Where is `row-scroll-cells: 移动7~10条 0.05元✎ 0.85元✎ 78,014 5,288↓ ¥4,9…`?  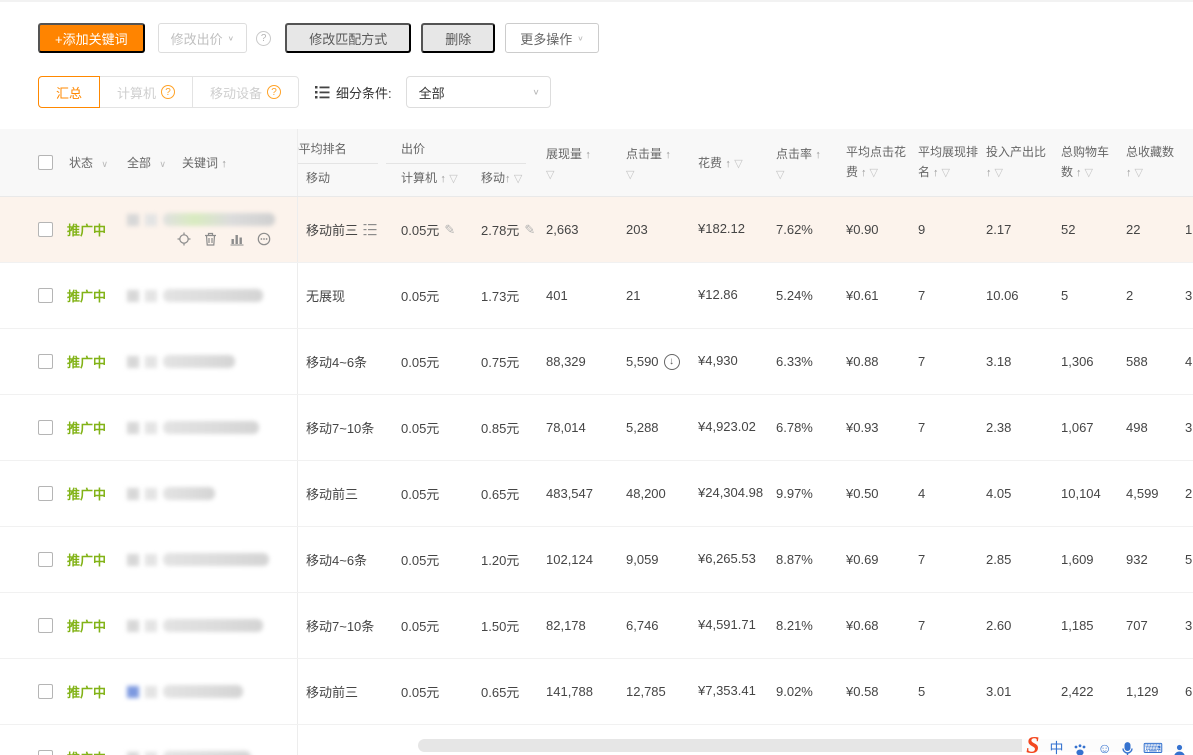 row-scroll-cells: 移动7~10条 0.05元✎ 0.85元✎ 78,014 5,288↓ ¥4,9… is located at coordinates (745, 427).